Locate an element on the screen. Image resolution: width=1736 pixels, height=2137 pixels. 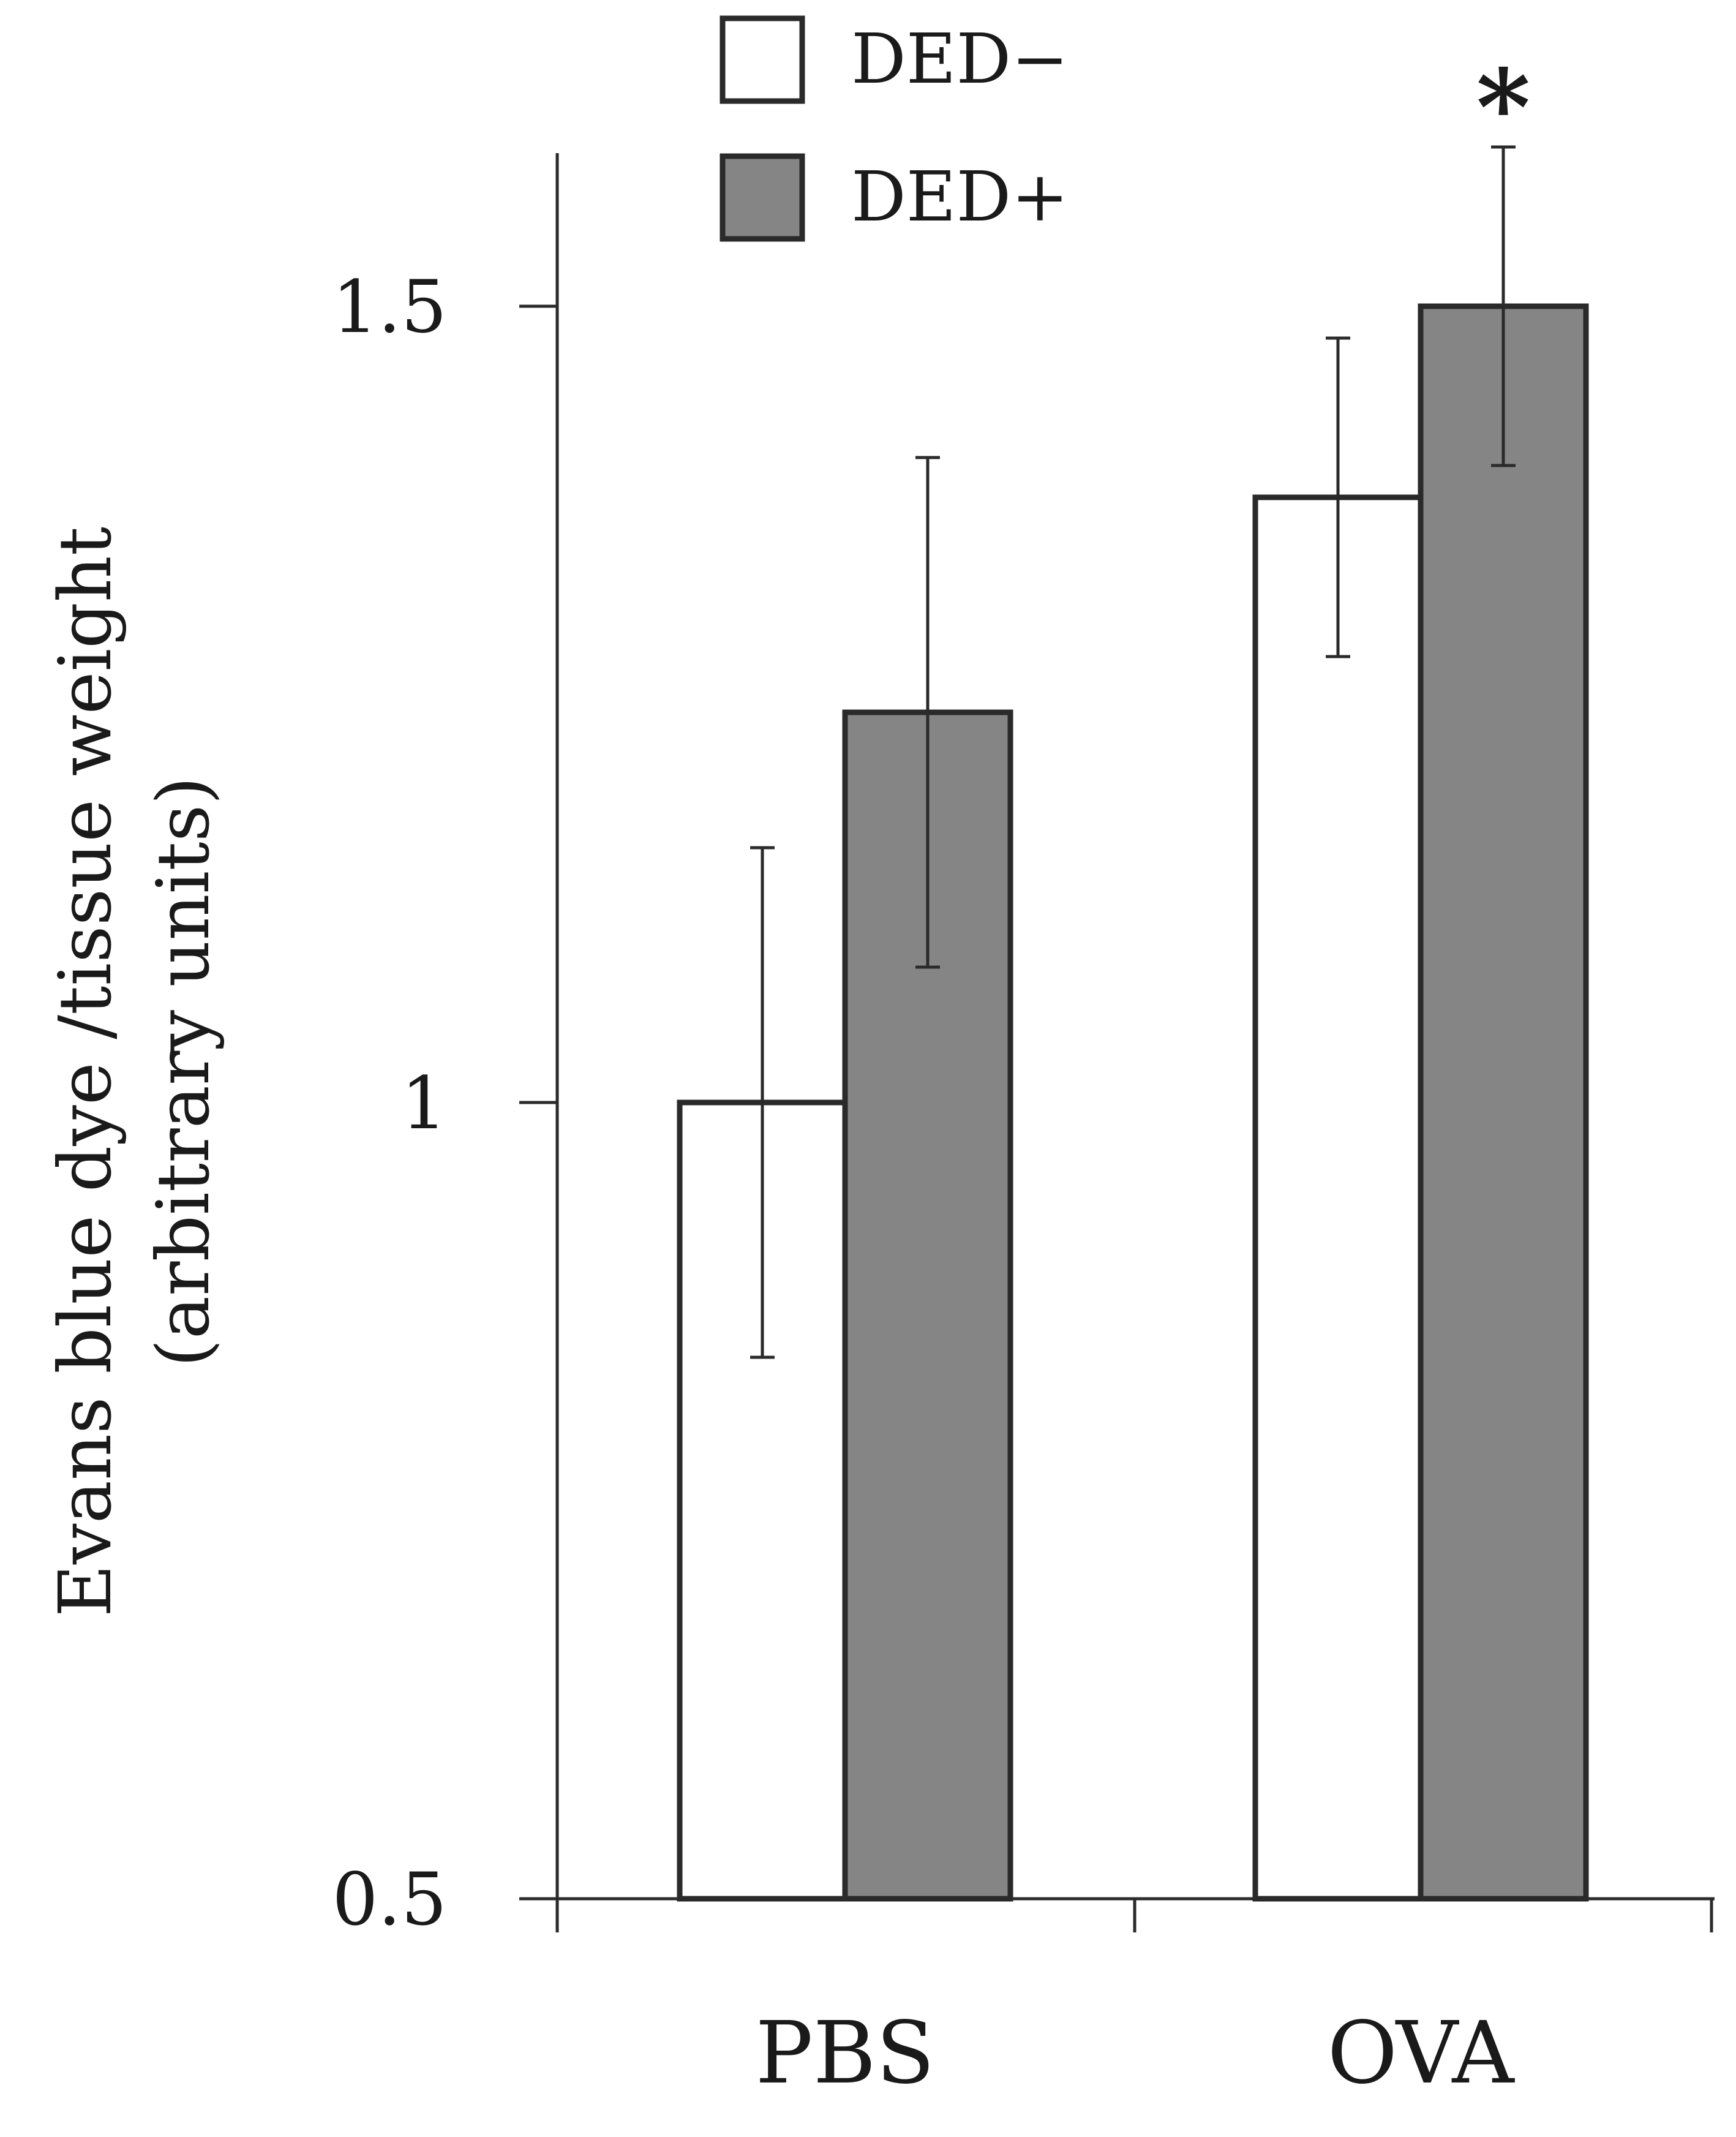
y-axis-label-line1: Evans blue dye /tissue weight is located at coordinates (85, 1072).